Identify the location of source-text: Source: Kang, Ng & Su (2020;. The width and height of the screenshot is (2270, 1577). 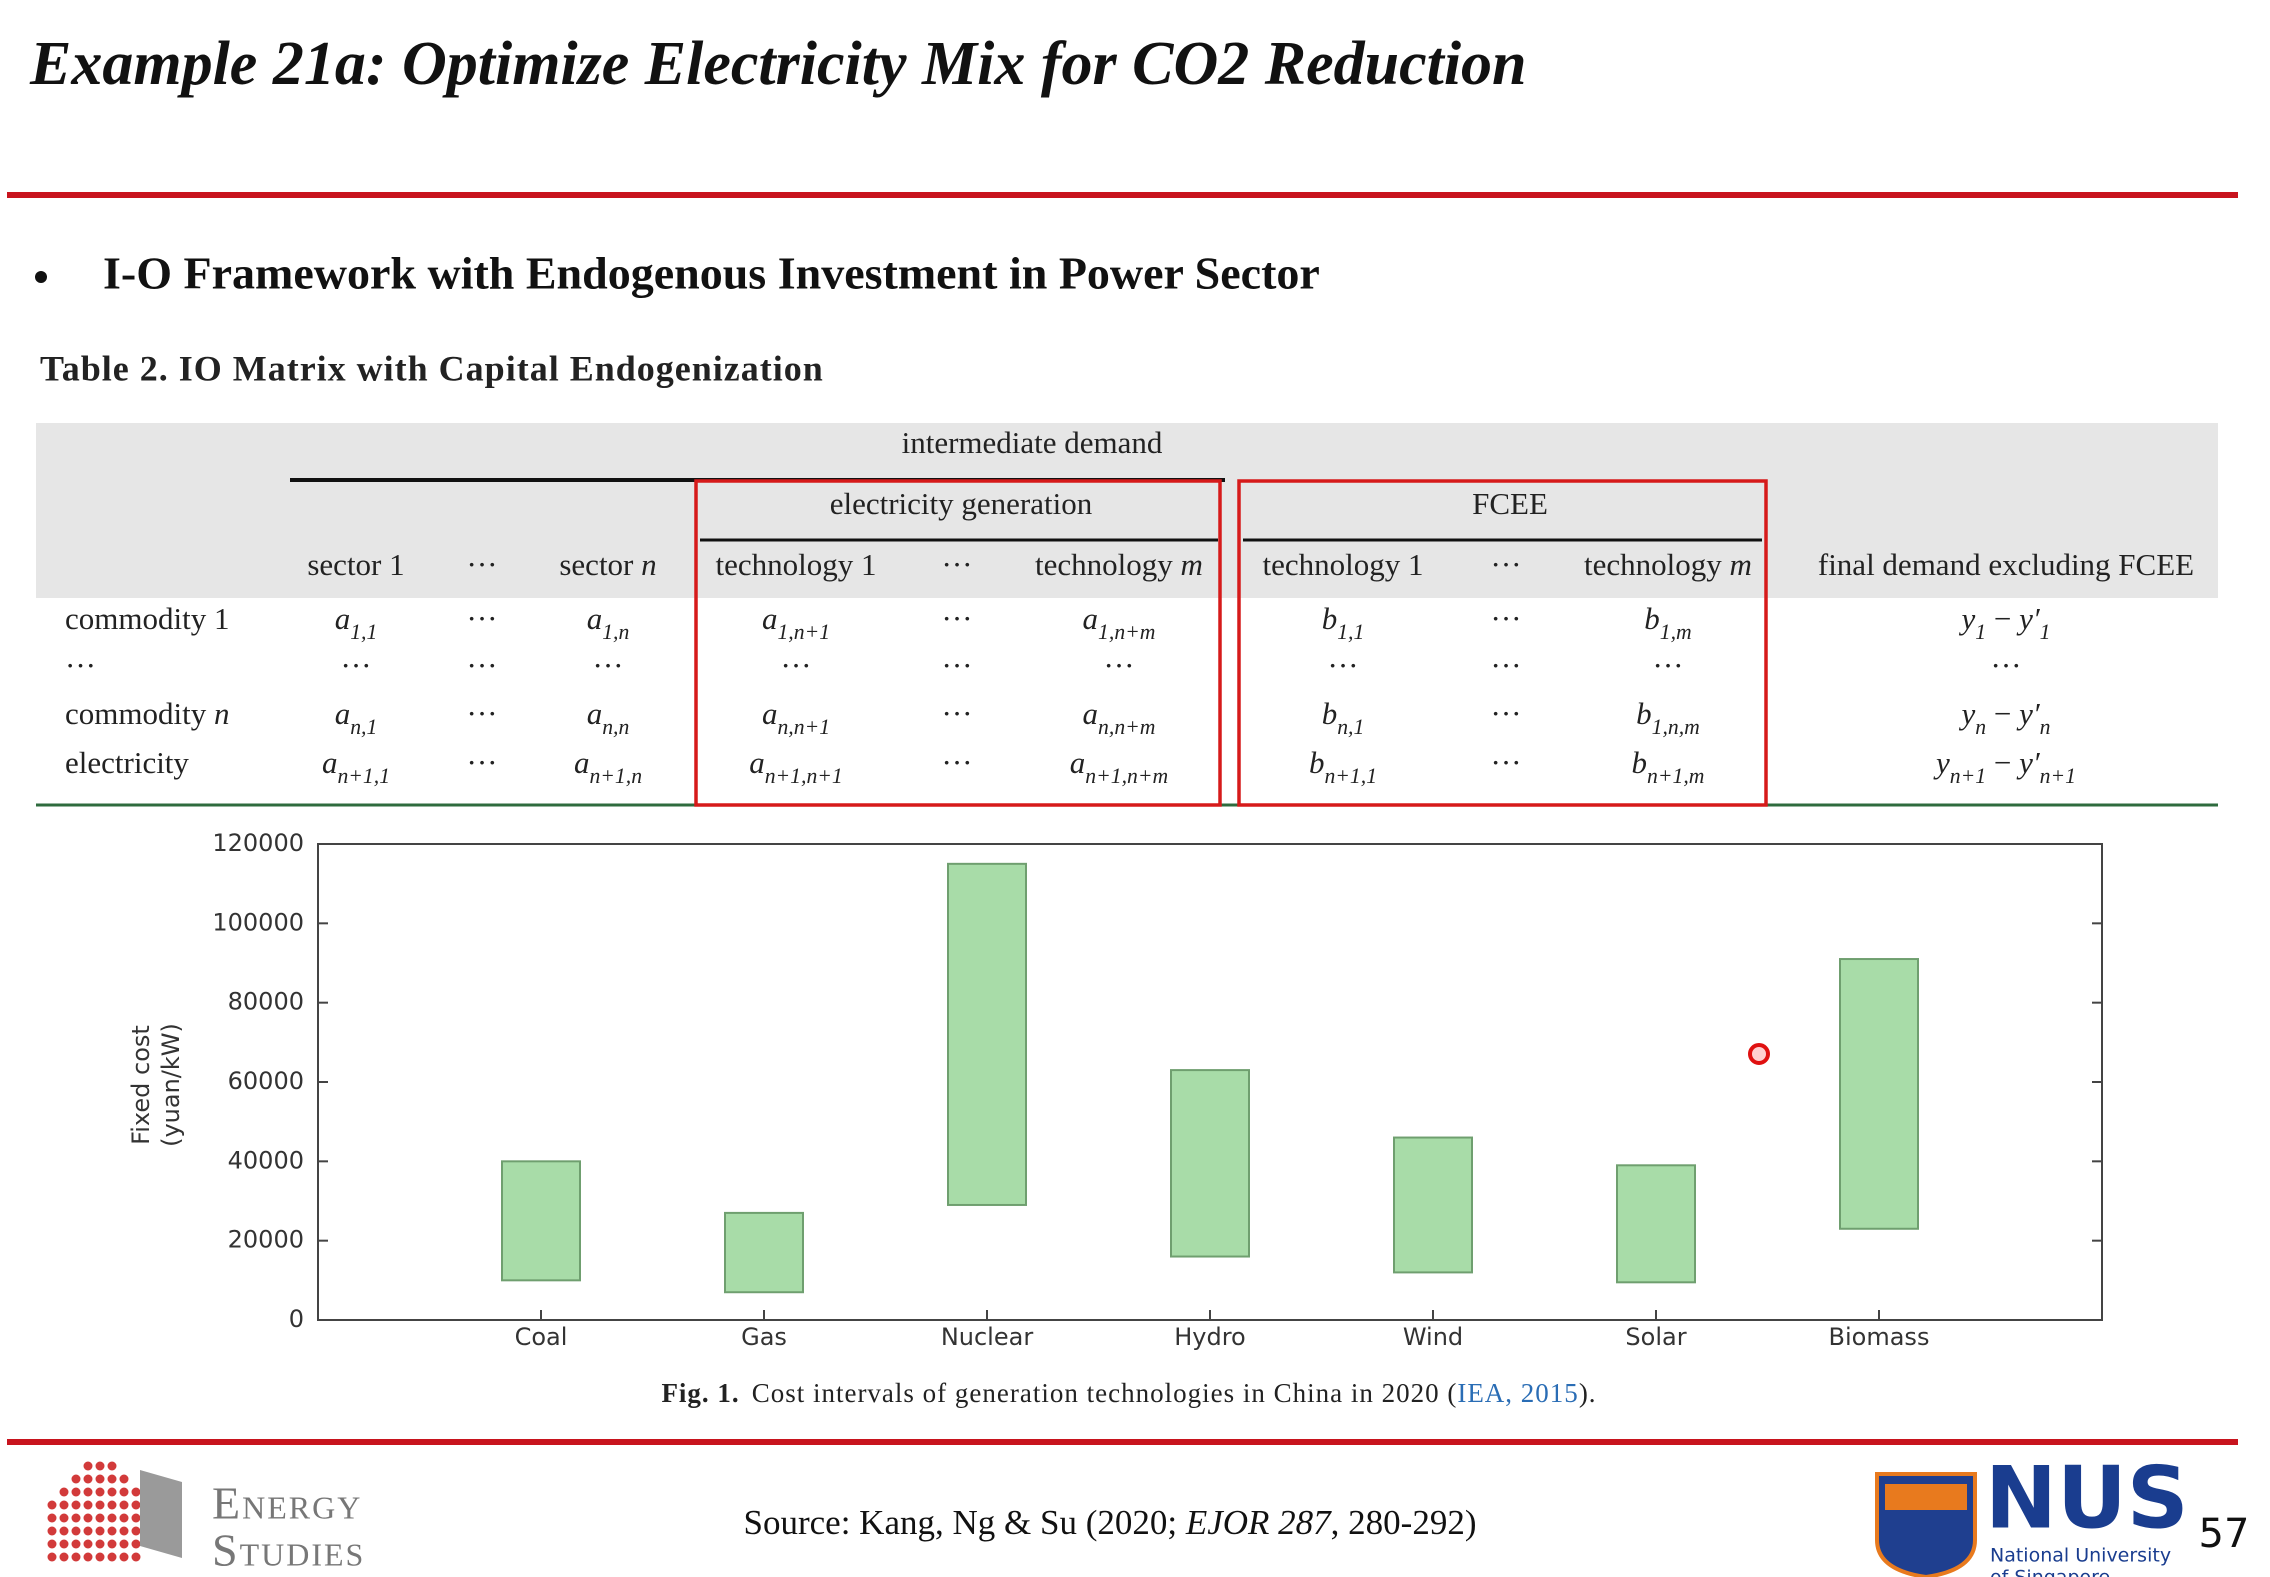
(965, 1522).